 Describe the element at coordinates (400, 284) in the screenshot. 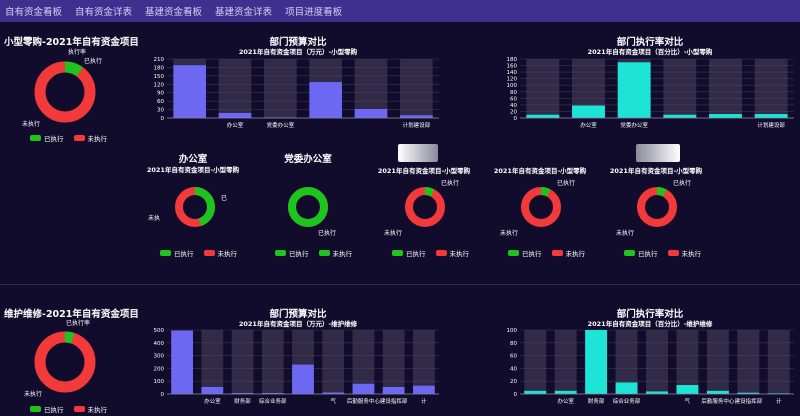

I see `section-divider` at that location.